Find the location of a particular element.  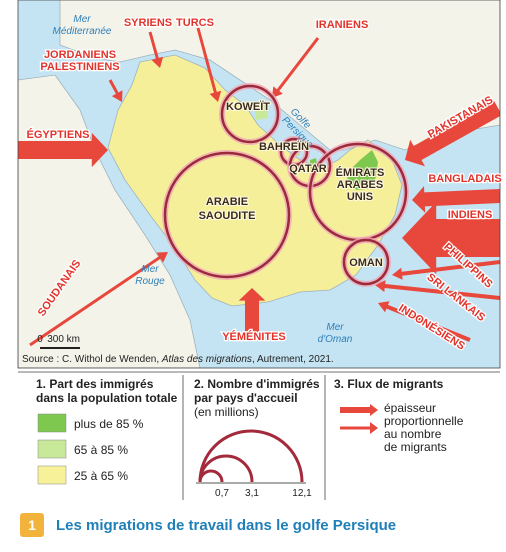

label-line: par pays d'accueil is located at coordinates (246, 398).